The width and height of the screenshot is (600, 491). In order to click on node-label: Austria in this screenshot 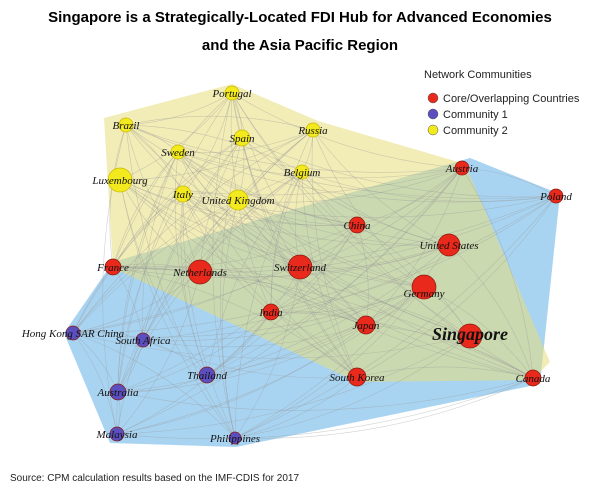, I will do `click(462, 169)`.